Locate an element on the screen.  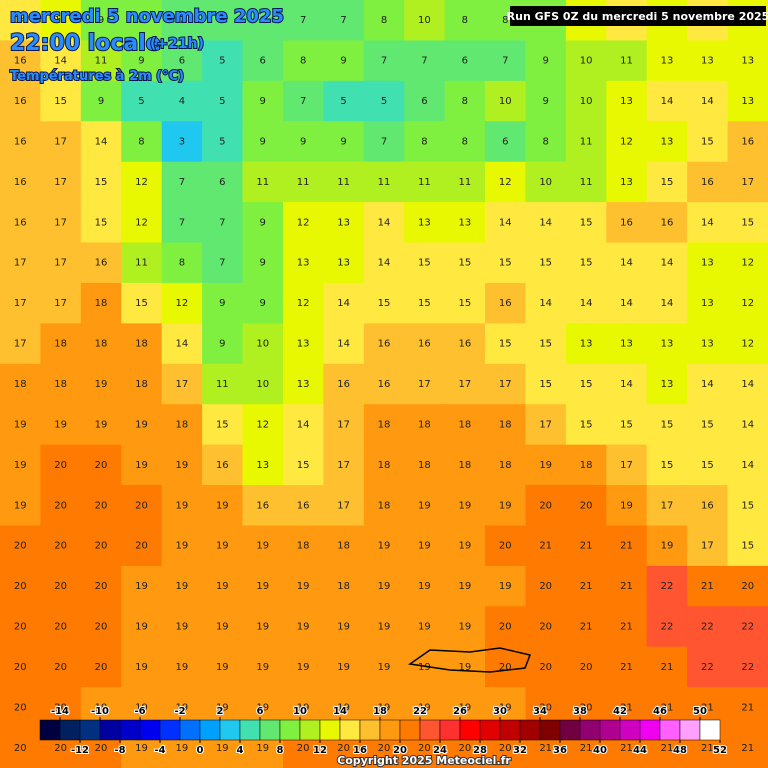
temp-label: 22 is located at coordinates (667, 627).